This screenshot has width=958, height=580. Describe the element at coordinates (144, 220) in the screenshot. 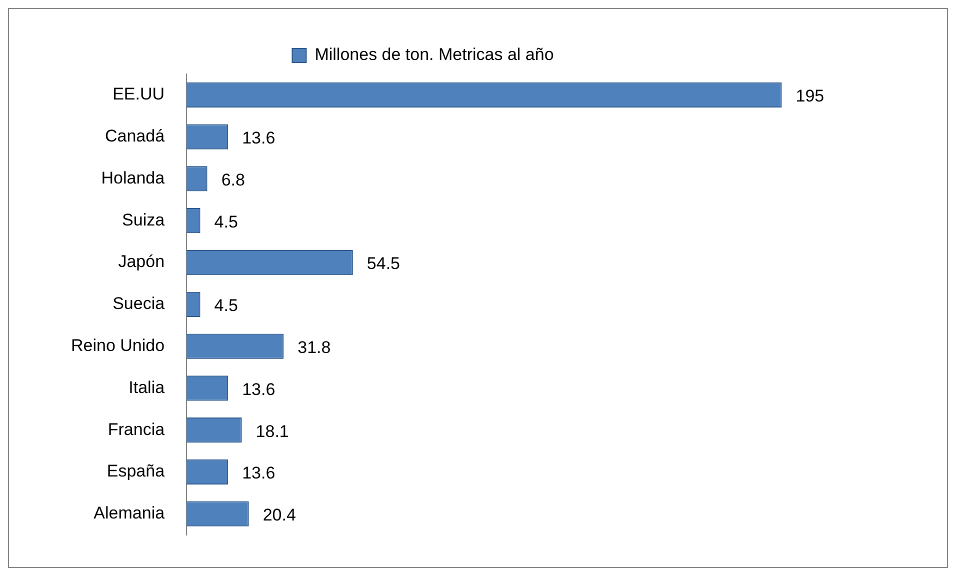

I see `y-tick-label: Suiza` at that location.